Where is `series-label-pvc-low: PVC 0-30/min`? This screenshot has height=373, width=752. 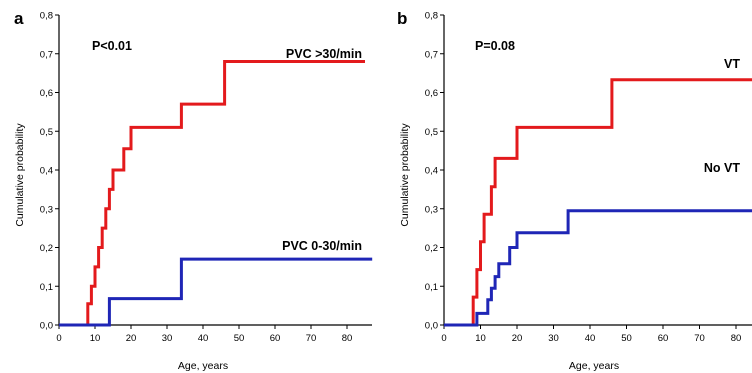 series-label-pvc-low: PVC 0-30/min is located at coordinates (322, 246).